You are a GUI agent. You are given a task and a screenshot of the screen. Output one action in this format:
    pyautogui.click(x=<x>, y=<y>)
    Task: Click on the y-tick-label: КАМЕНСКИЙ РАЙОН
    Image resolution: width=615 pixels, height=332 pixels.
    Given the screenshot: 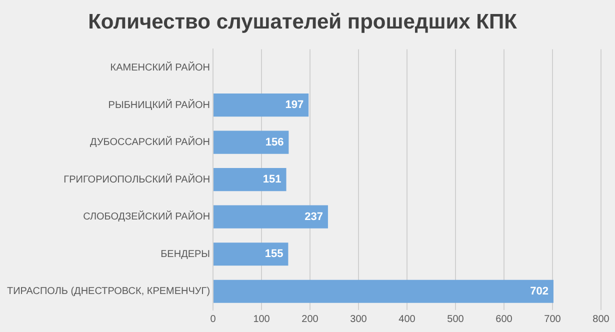 What is the action you would take?
    pyautogui.click(x=160, y=67)
    